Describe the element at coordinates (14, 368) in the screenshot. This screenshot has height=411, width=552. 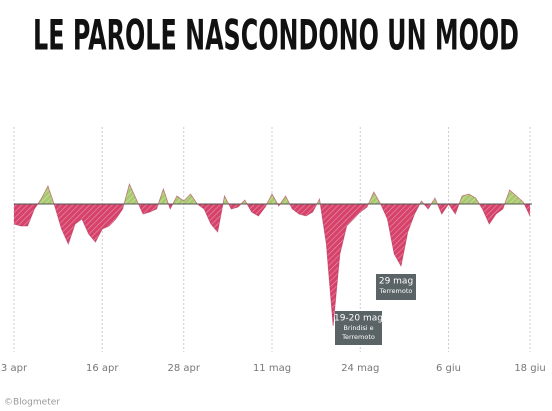
I see `x-tick-label: 3 apr` at that location.